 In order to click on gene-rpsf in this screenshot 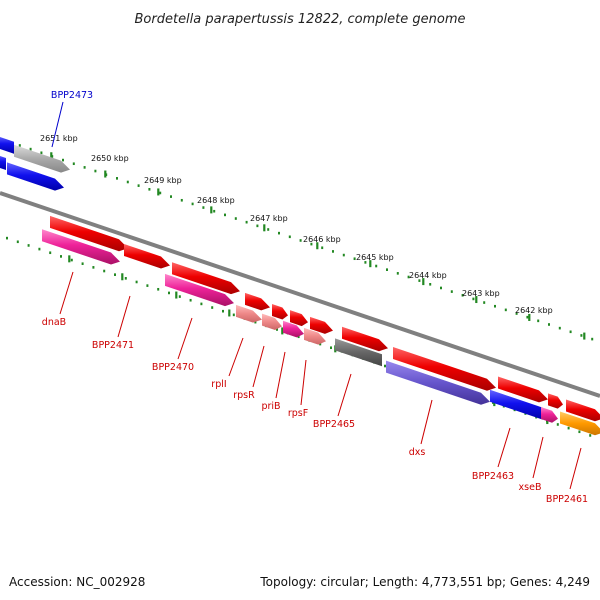, I will do `click(315, 336)`.